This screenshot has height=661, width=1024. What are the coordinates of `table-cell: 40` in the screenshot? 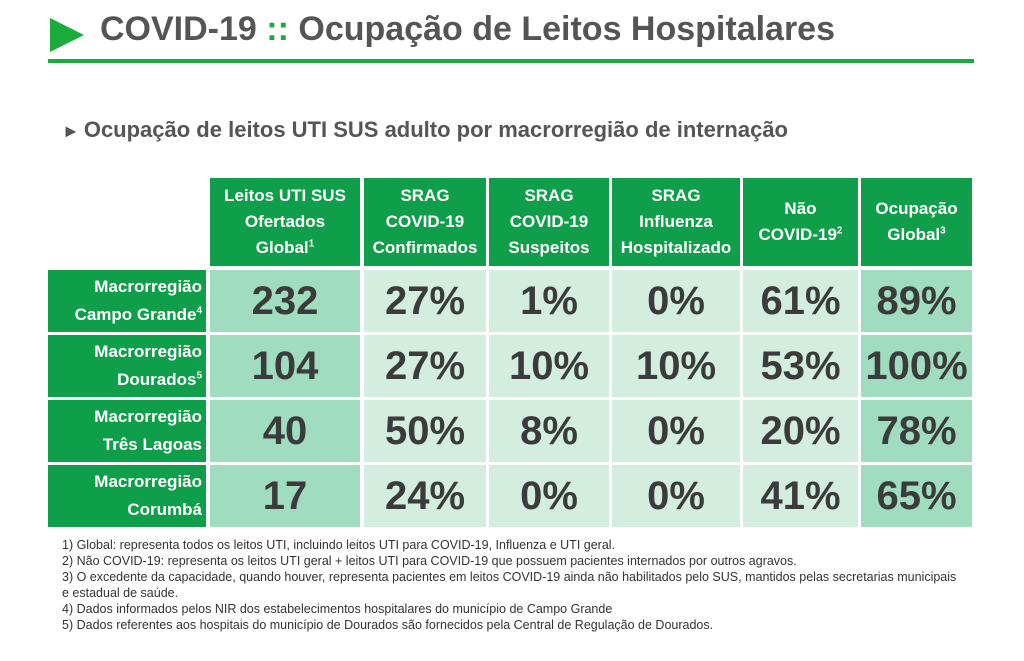 It's located at (285, 431).